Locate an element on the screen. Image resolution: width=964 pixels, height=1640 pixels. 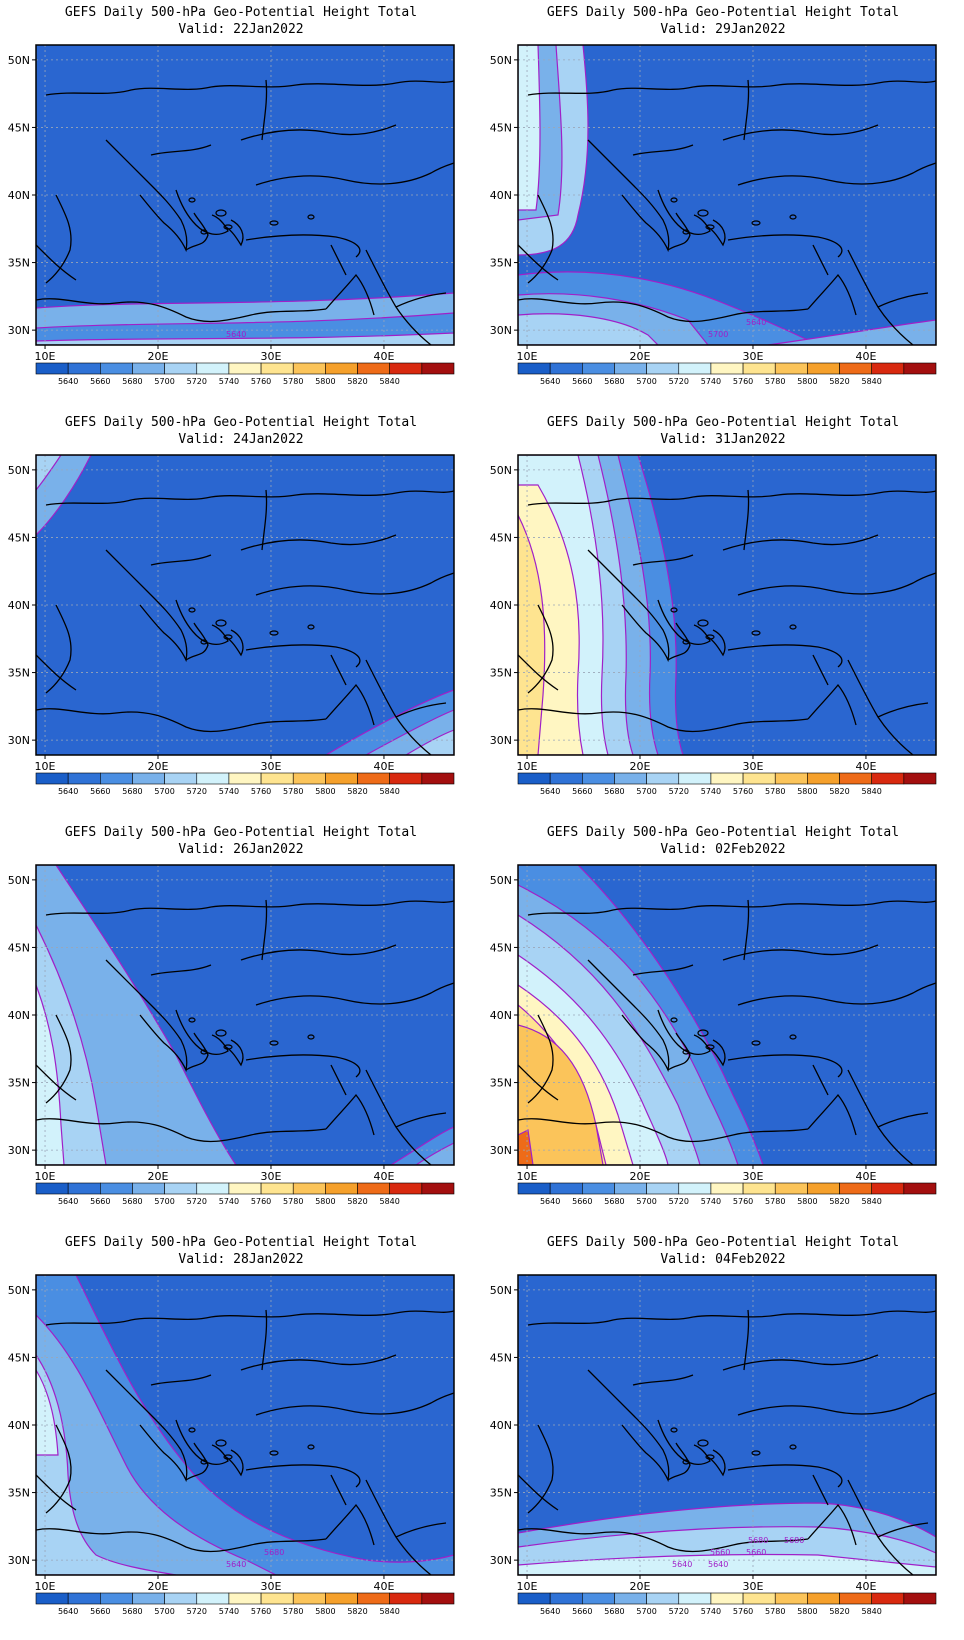
panel-valid-date: Valid: 24Jan2022 is located at coordinates (241, 439).